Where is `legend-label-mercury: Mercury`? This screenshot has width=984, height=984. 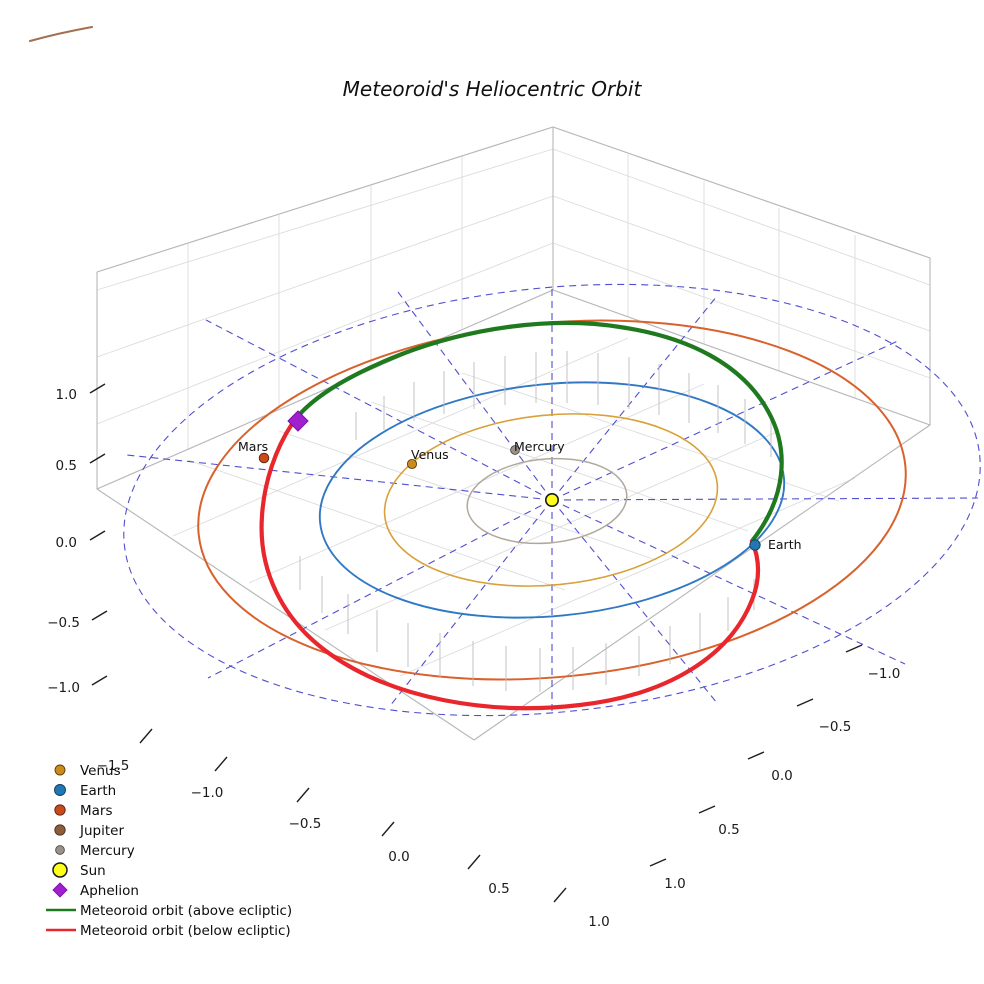
legend-label-mercury: Mercury is located at coordinates (107, 851).